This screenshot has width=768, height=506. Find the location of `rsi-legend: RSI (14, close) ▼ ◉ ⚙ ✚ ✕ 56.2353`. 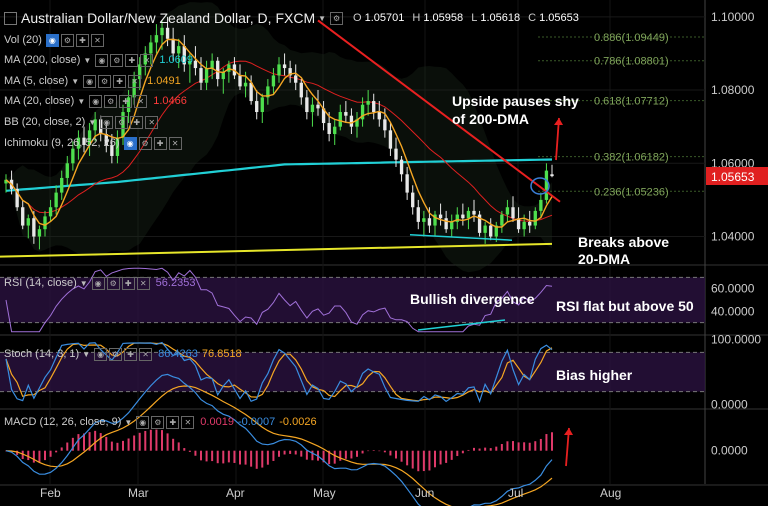

rsi-legend: RSI (14, close) ▼ ◉ ⚙ ✚ ✕ 56.2353 is located at coordinates (99, 283).